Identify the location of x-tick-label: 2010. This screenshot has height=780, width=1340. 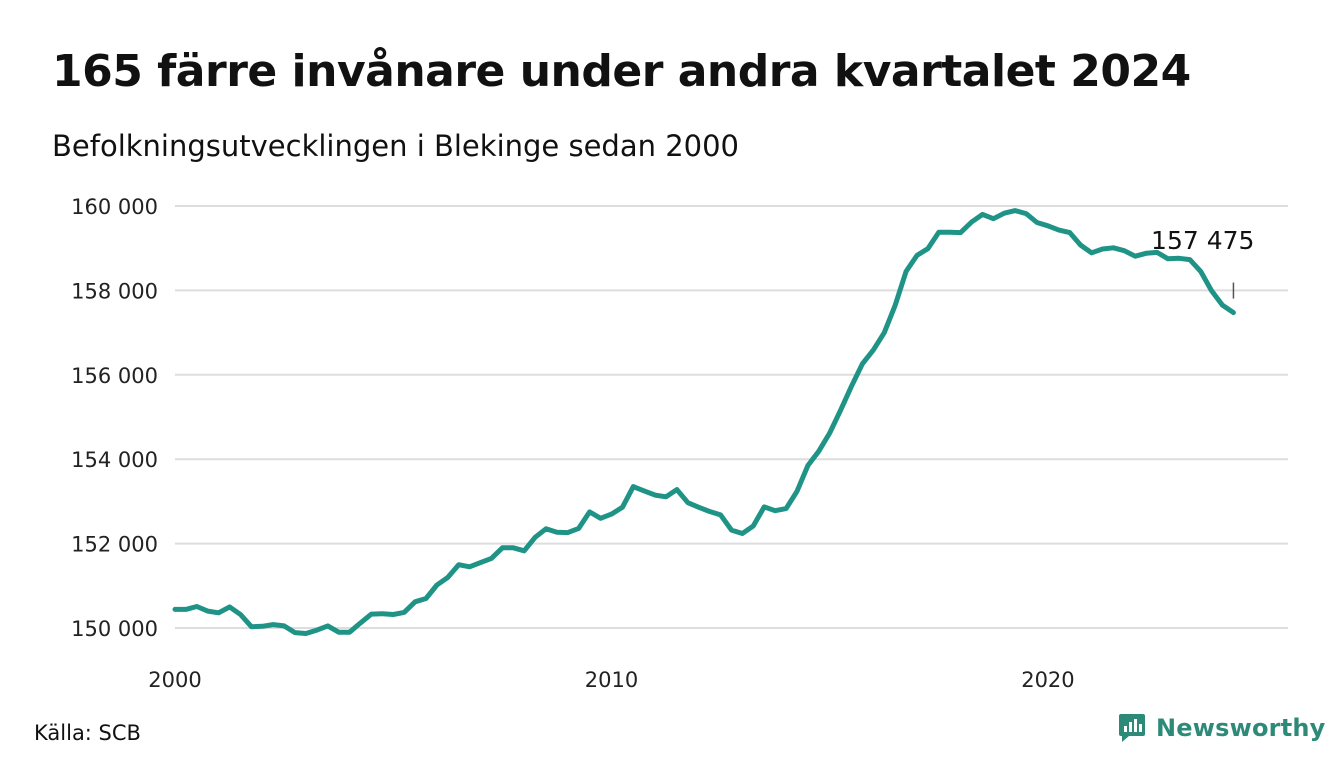
(611, 680).